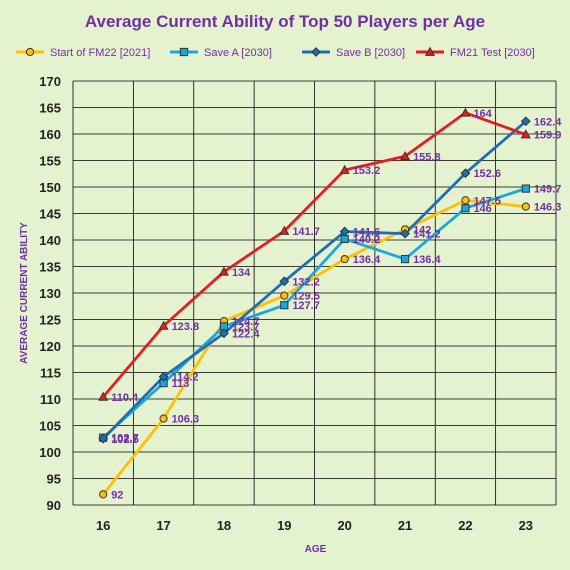  I want to click on data-label: 146.3, so click(548, 208).